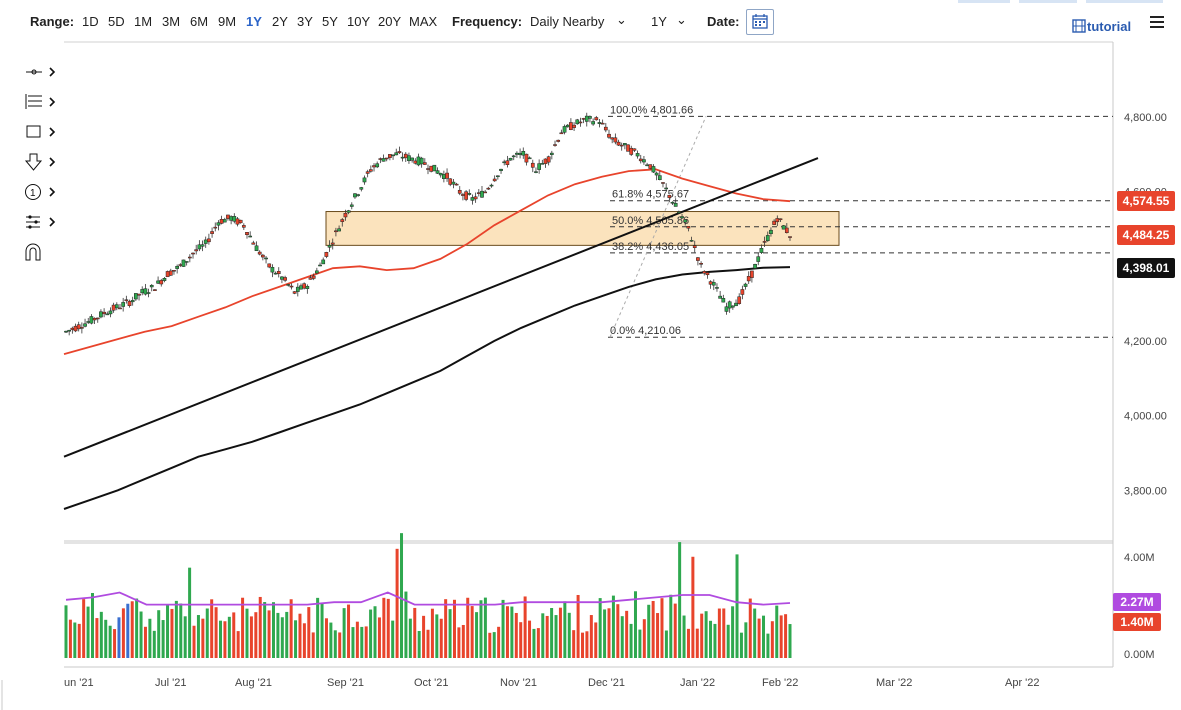  Describe the element at coordinates (171, 21) in the screenshot. I see `range-3m-button: 3M` at that location.